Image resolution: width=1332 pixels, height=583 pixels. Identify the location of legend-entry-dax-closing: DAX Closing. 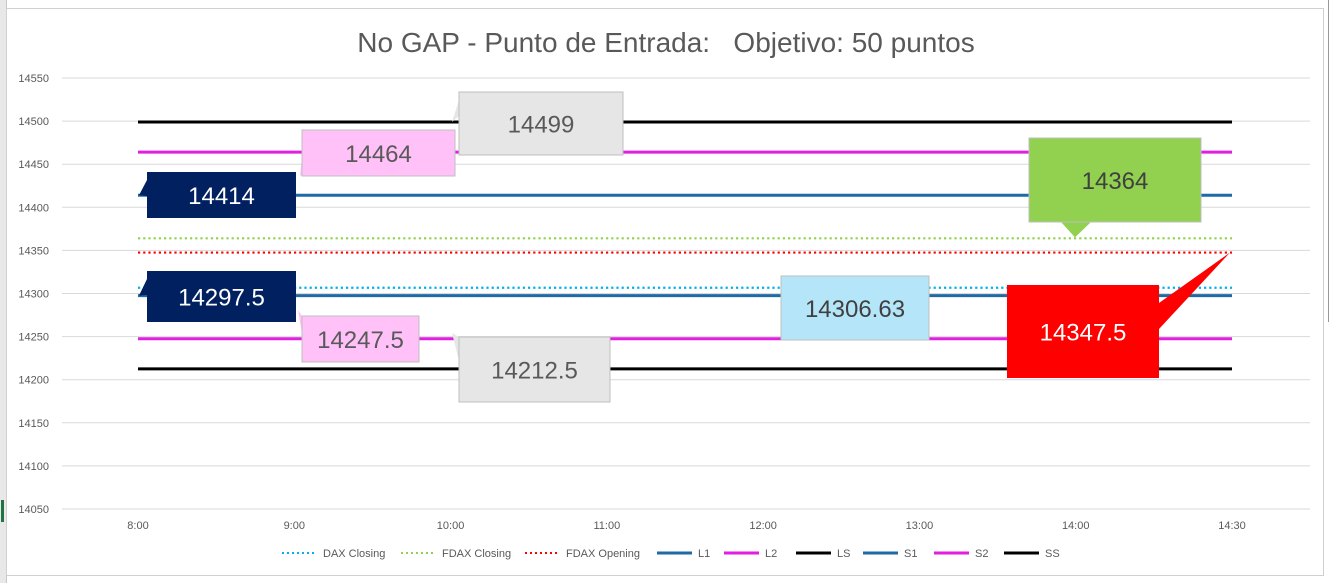
(333, 554).